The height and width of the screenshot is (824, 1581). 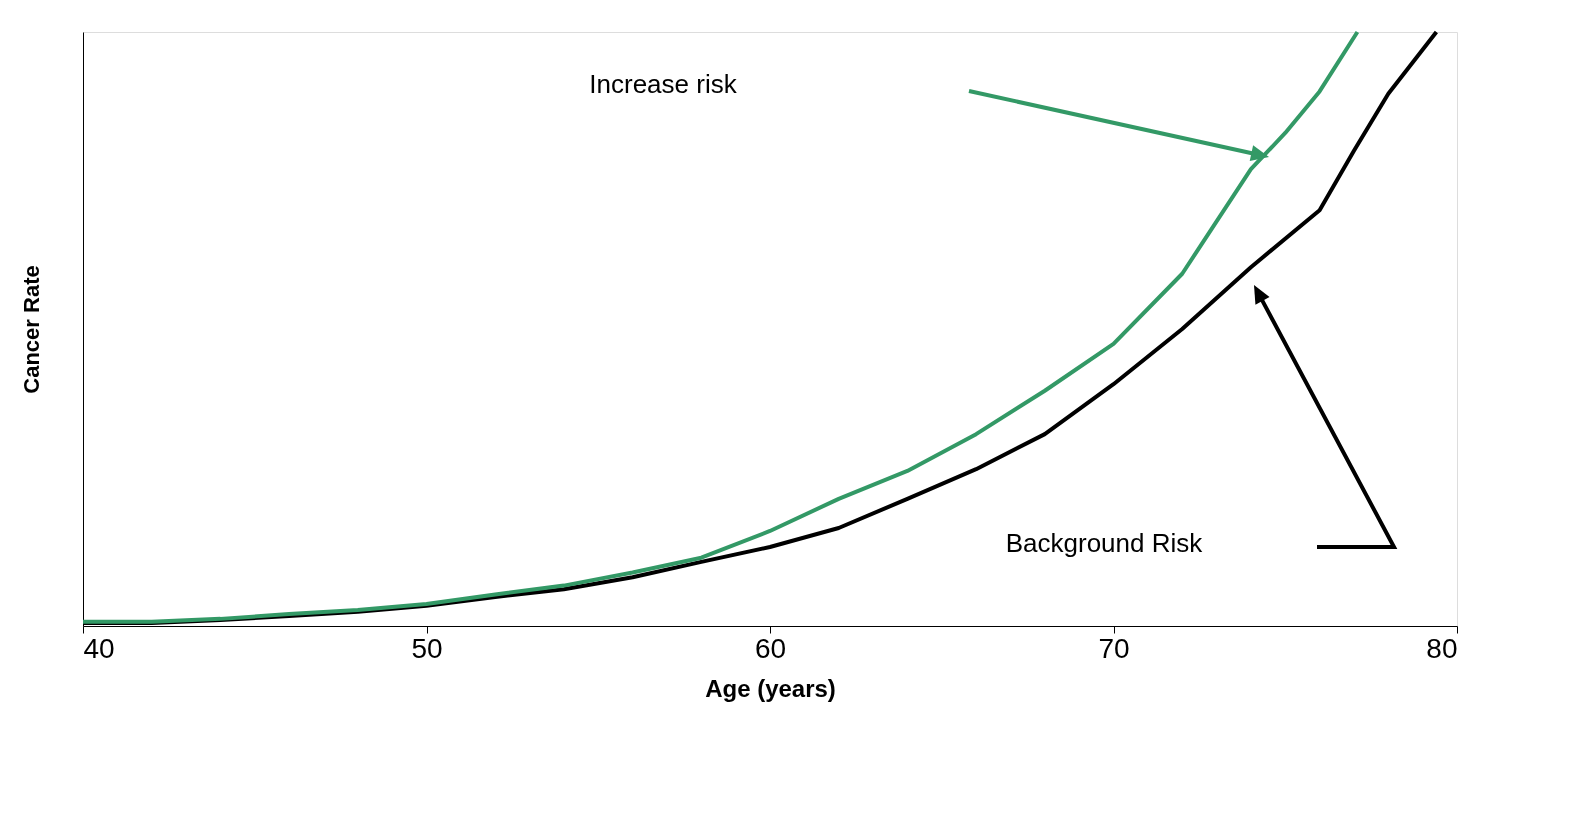 I want to click on x-tick-label: 50, so click(x=427, y=648).